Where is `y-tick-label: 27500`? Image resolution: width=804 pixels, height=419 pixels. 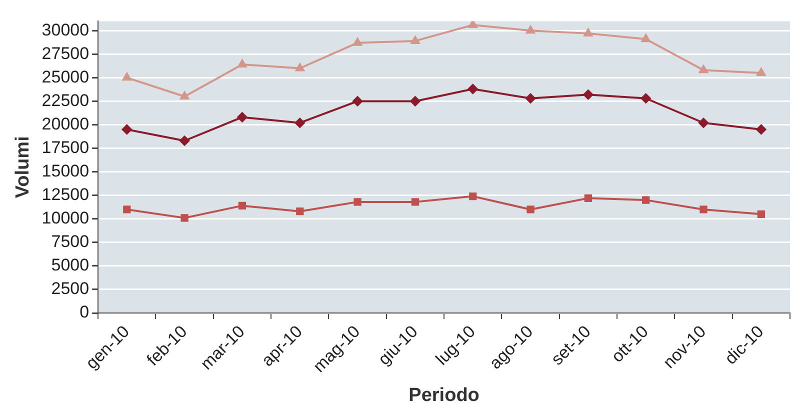 y-tick-label: 27500 is located at coordinates (66, 53).